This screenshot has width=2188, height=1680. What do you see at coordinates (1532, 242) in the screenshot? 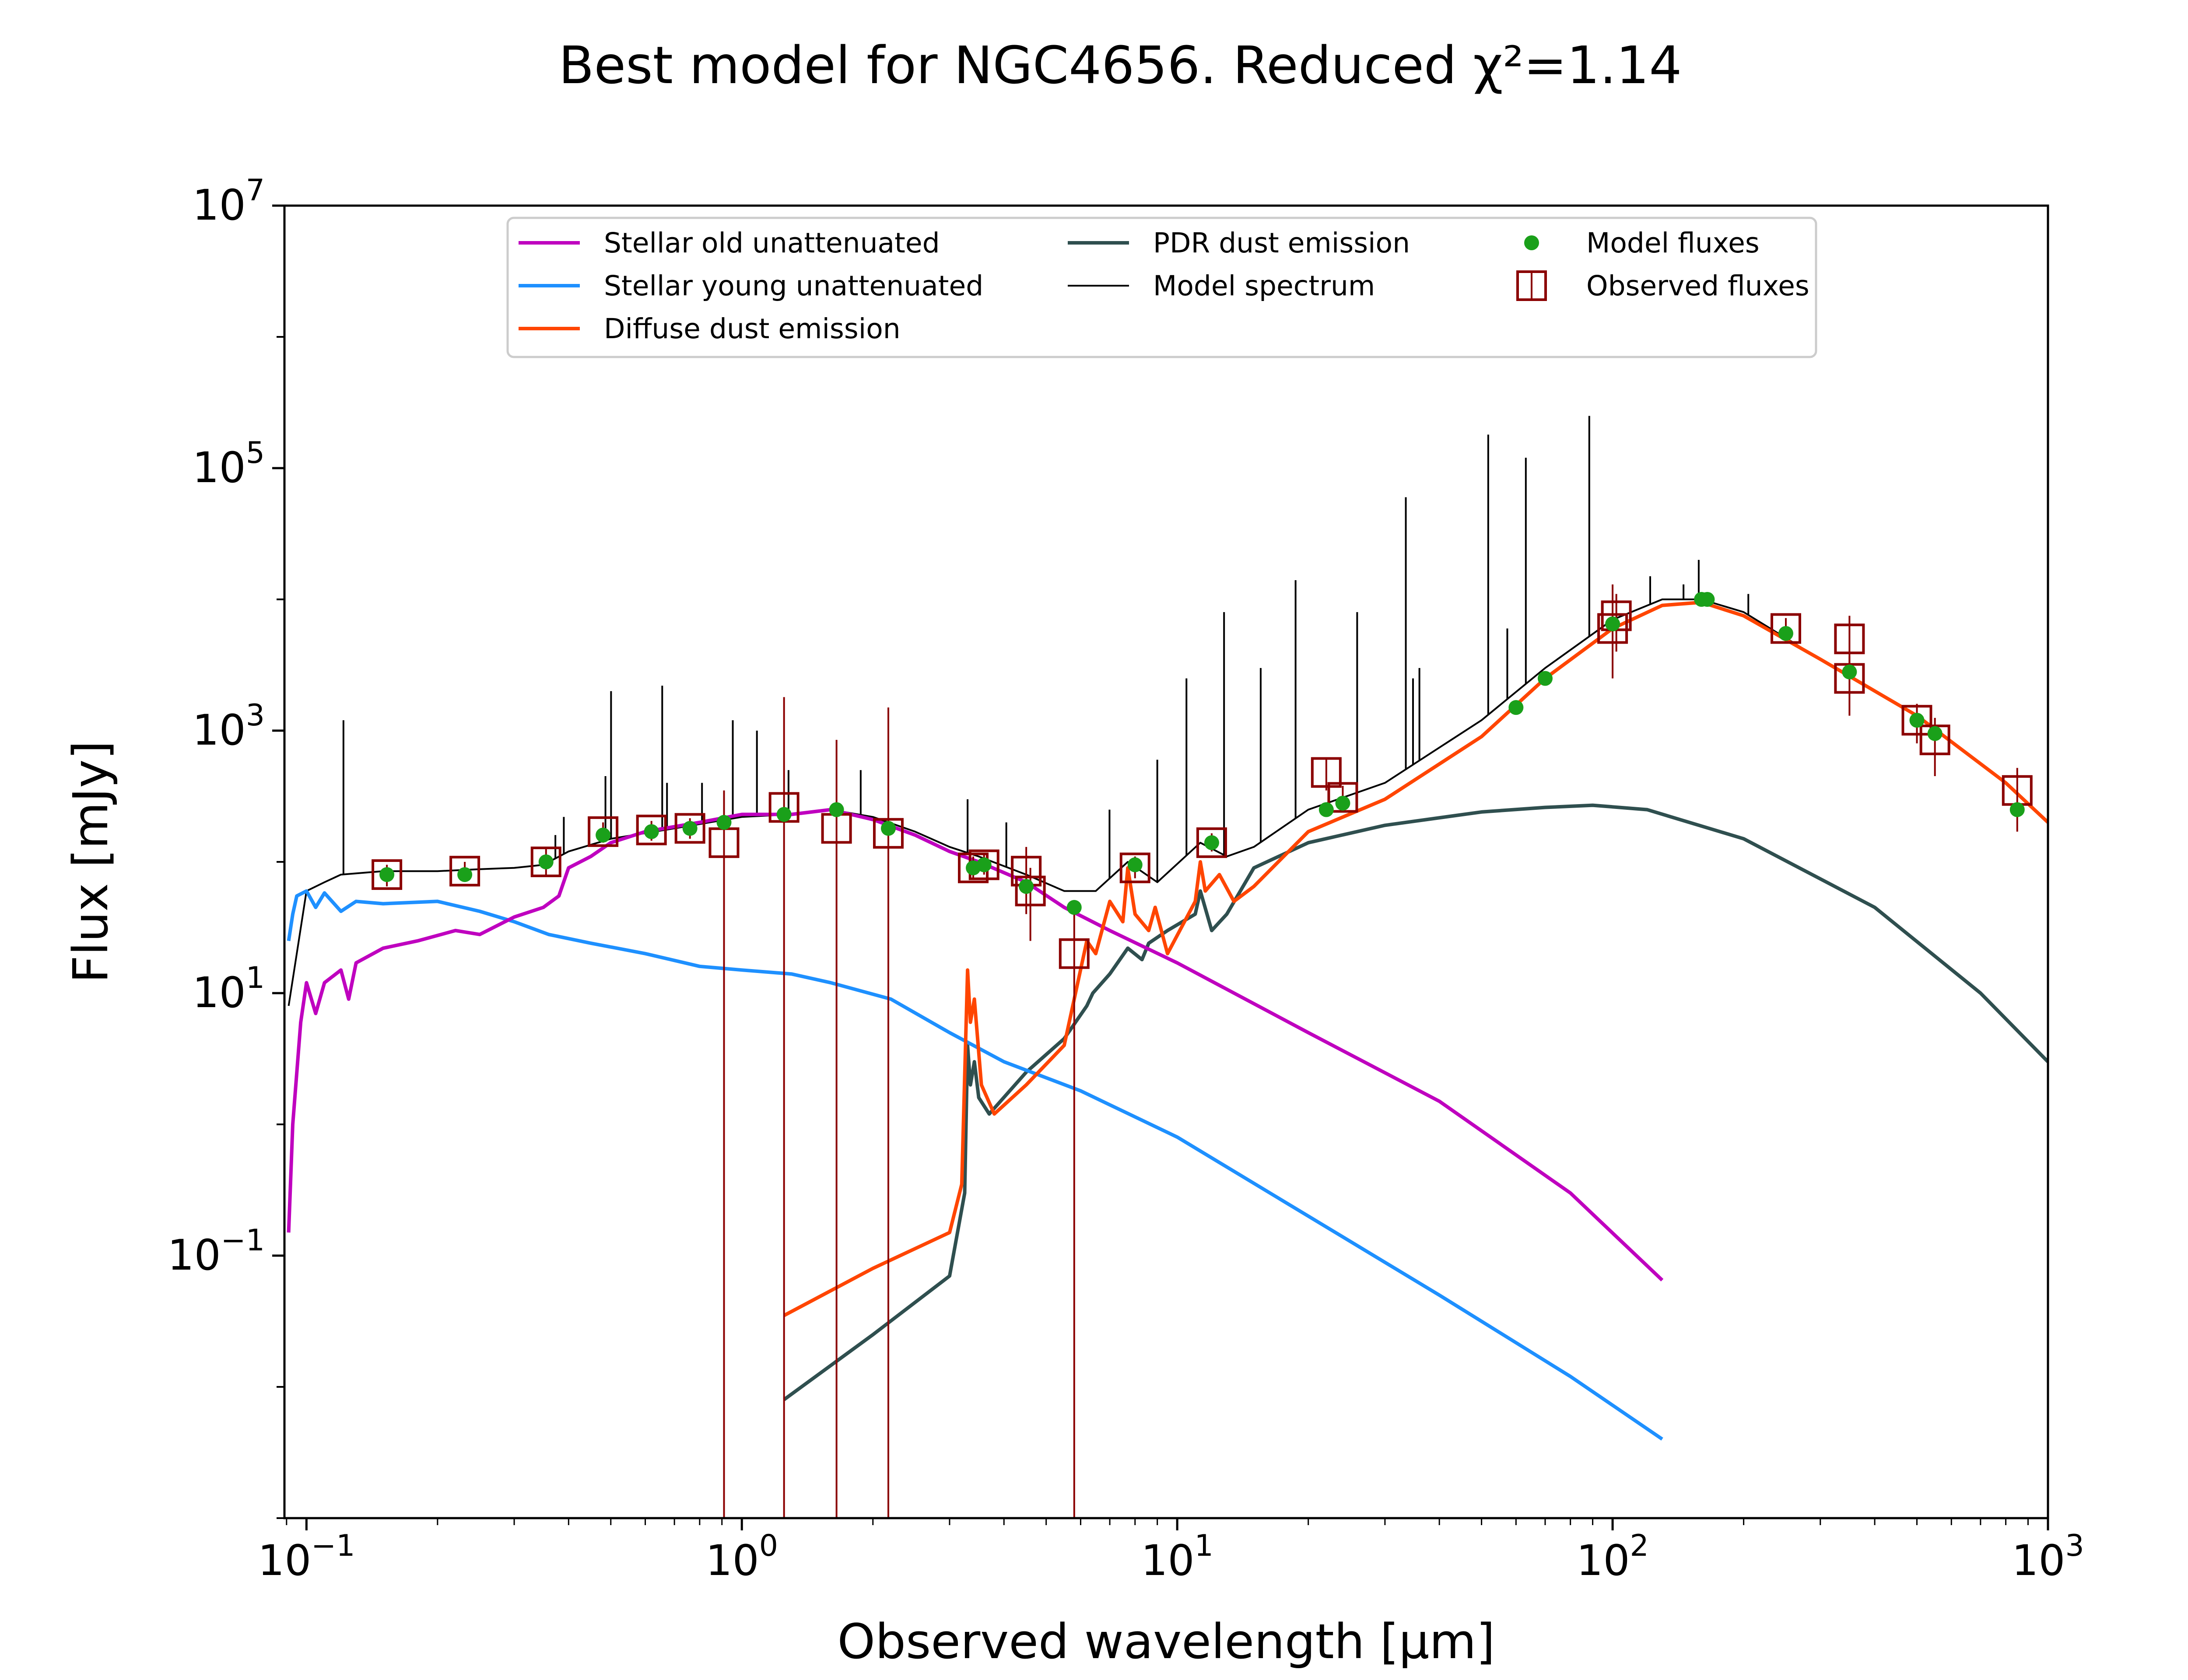
I see `legend-swatch` at bounding box center [1532, 242].